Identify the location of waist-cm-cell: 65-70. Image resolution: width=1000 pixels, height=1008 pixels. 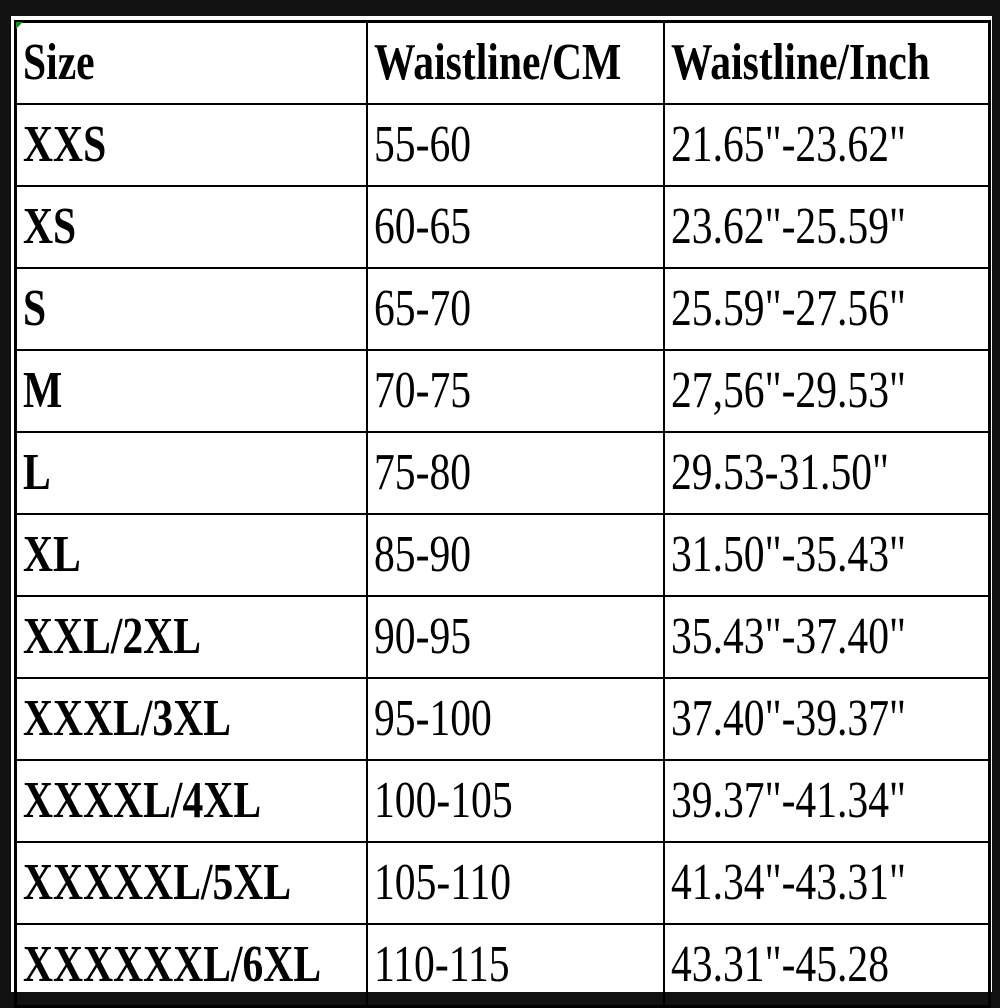
(515, 309).